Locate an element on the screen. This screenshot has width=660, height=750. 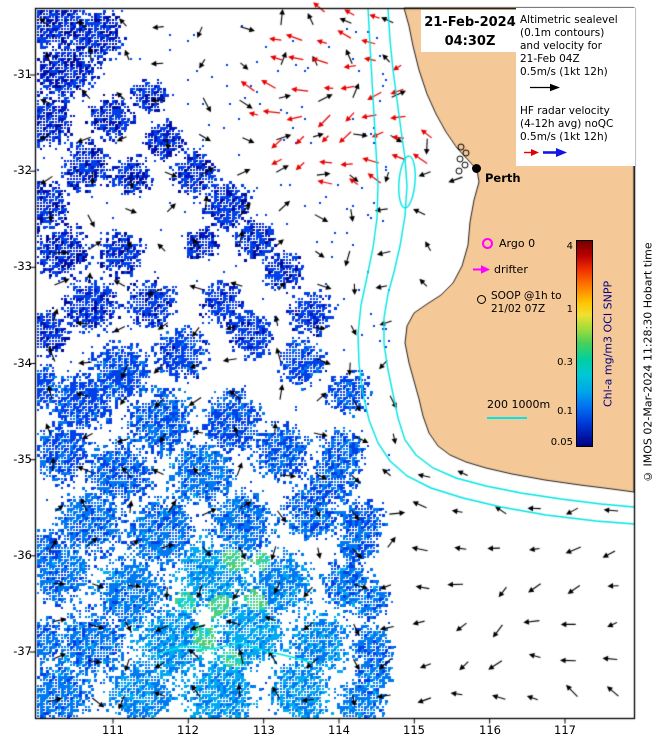
hf-key-line: HF radar velocity is located at coordinates (565, 111).